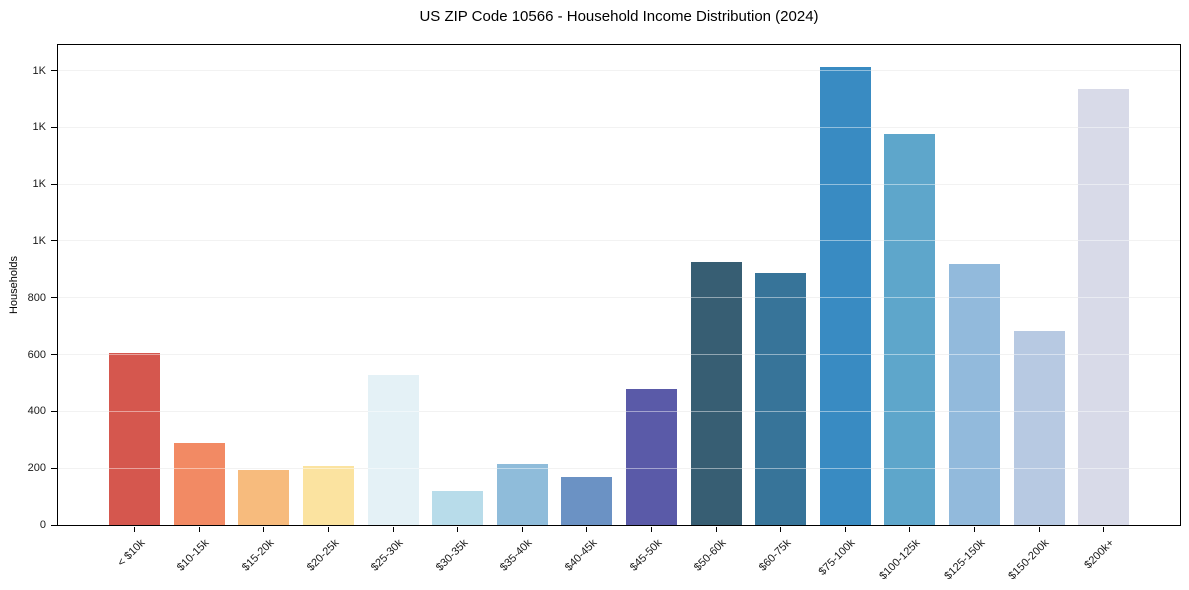  Describe the element at coordinates (458, 507) in the screenshot. I see `bar-$30-35k` at that location.